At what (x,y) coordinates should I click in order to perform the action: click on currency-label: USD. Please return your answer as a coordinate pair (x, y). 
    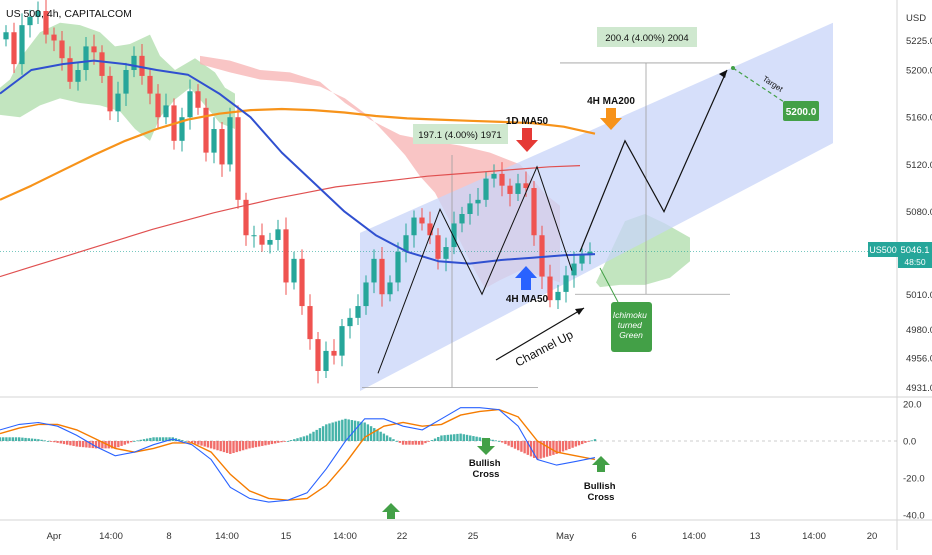
    Looking at the image, I should click on (916, 18).